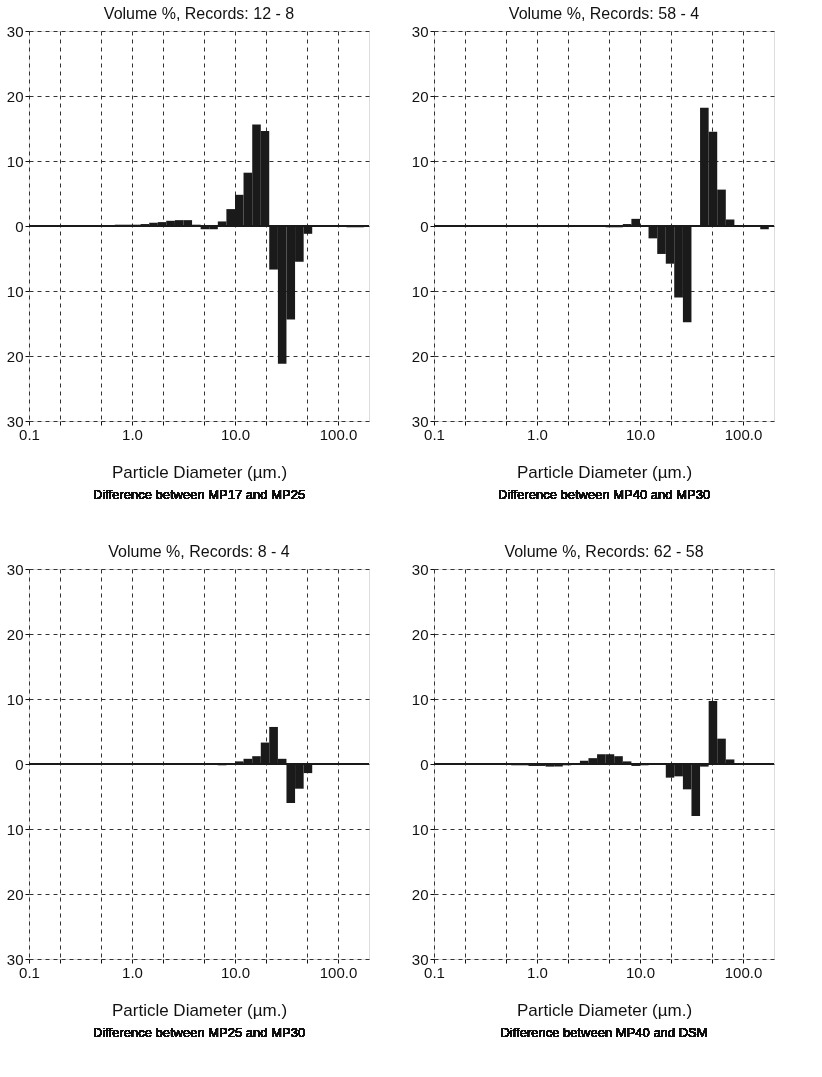 The height and width of the screenshot is (1077, 822). I want to click on text: Difference between MP40 and DSM, so click(604, 1032).